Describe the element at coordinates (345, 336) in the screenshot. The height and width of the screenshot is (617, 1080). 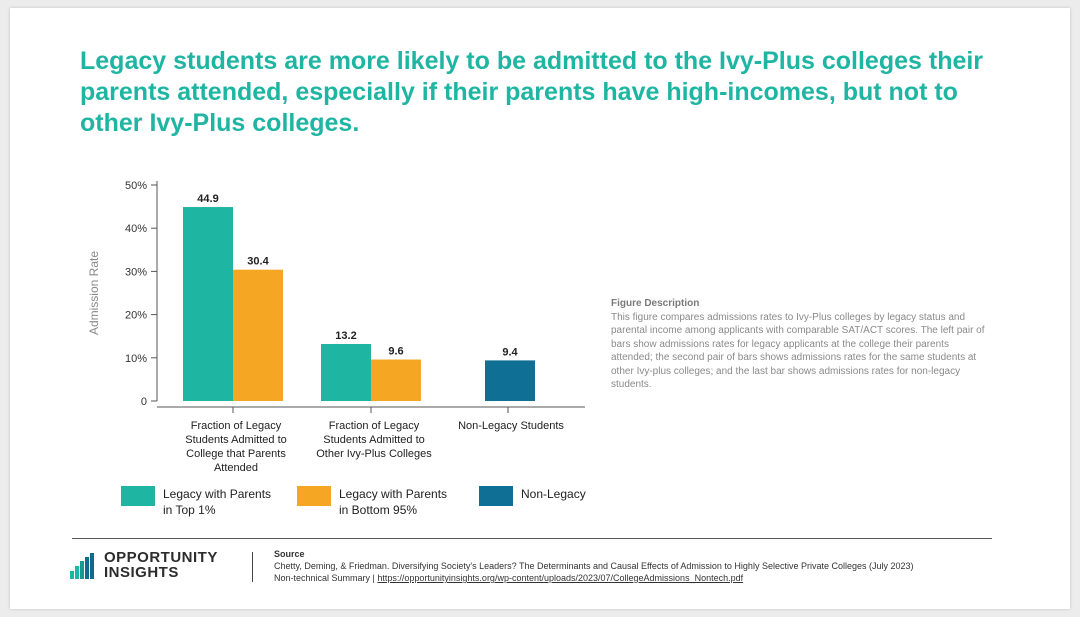
I see `data-label: 13.2` at that location.